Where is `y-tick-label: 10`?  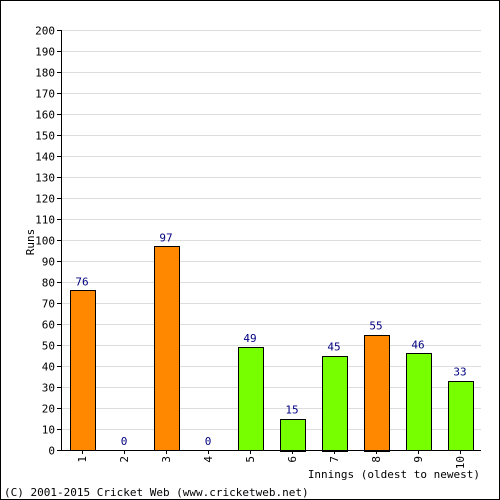
y-tick-label: 10 is located at coordinates (48, 430).